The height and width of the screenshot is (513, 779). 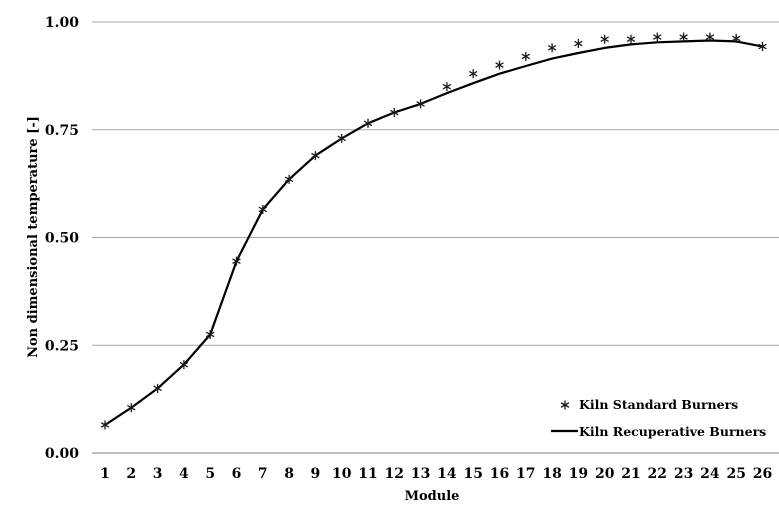 What do you see at coordinates (158, 474) in the screenshot?
I see `x-tick-label: 3` at bounding box center [158, 474].